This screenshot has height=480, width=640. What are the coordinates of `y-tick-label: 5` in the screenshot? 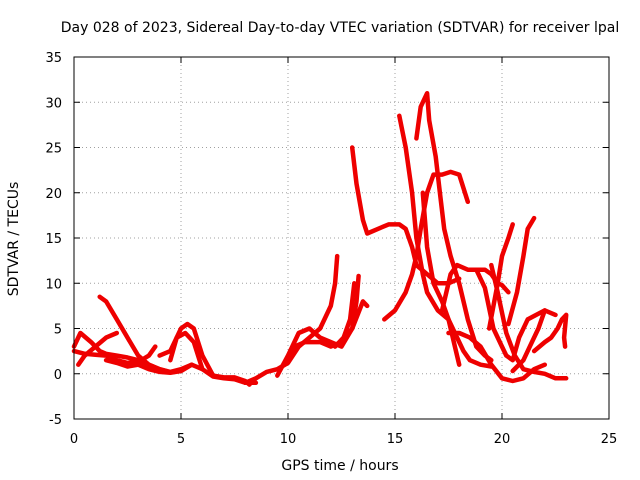 It's located at (58, 330).